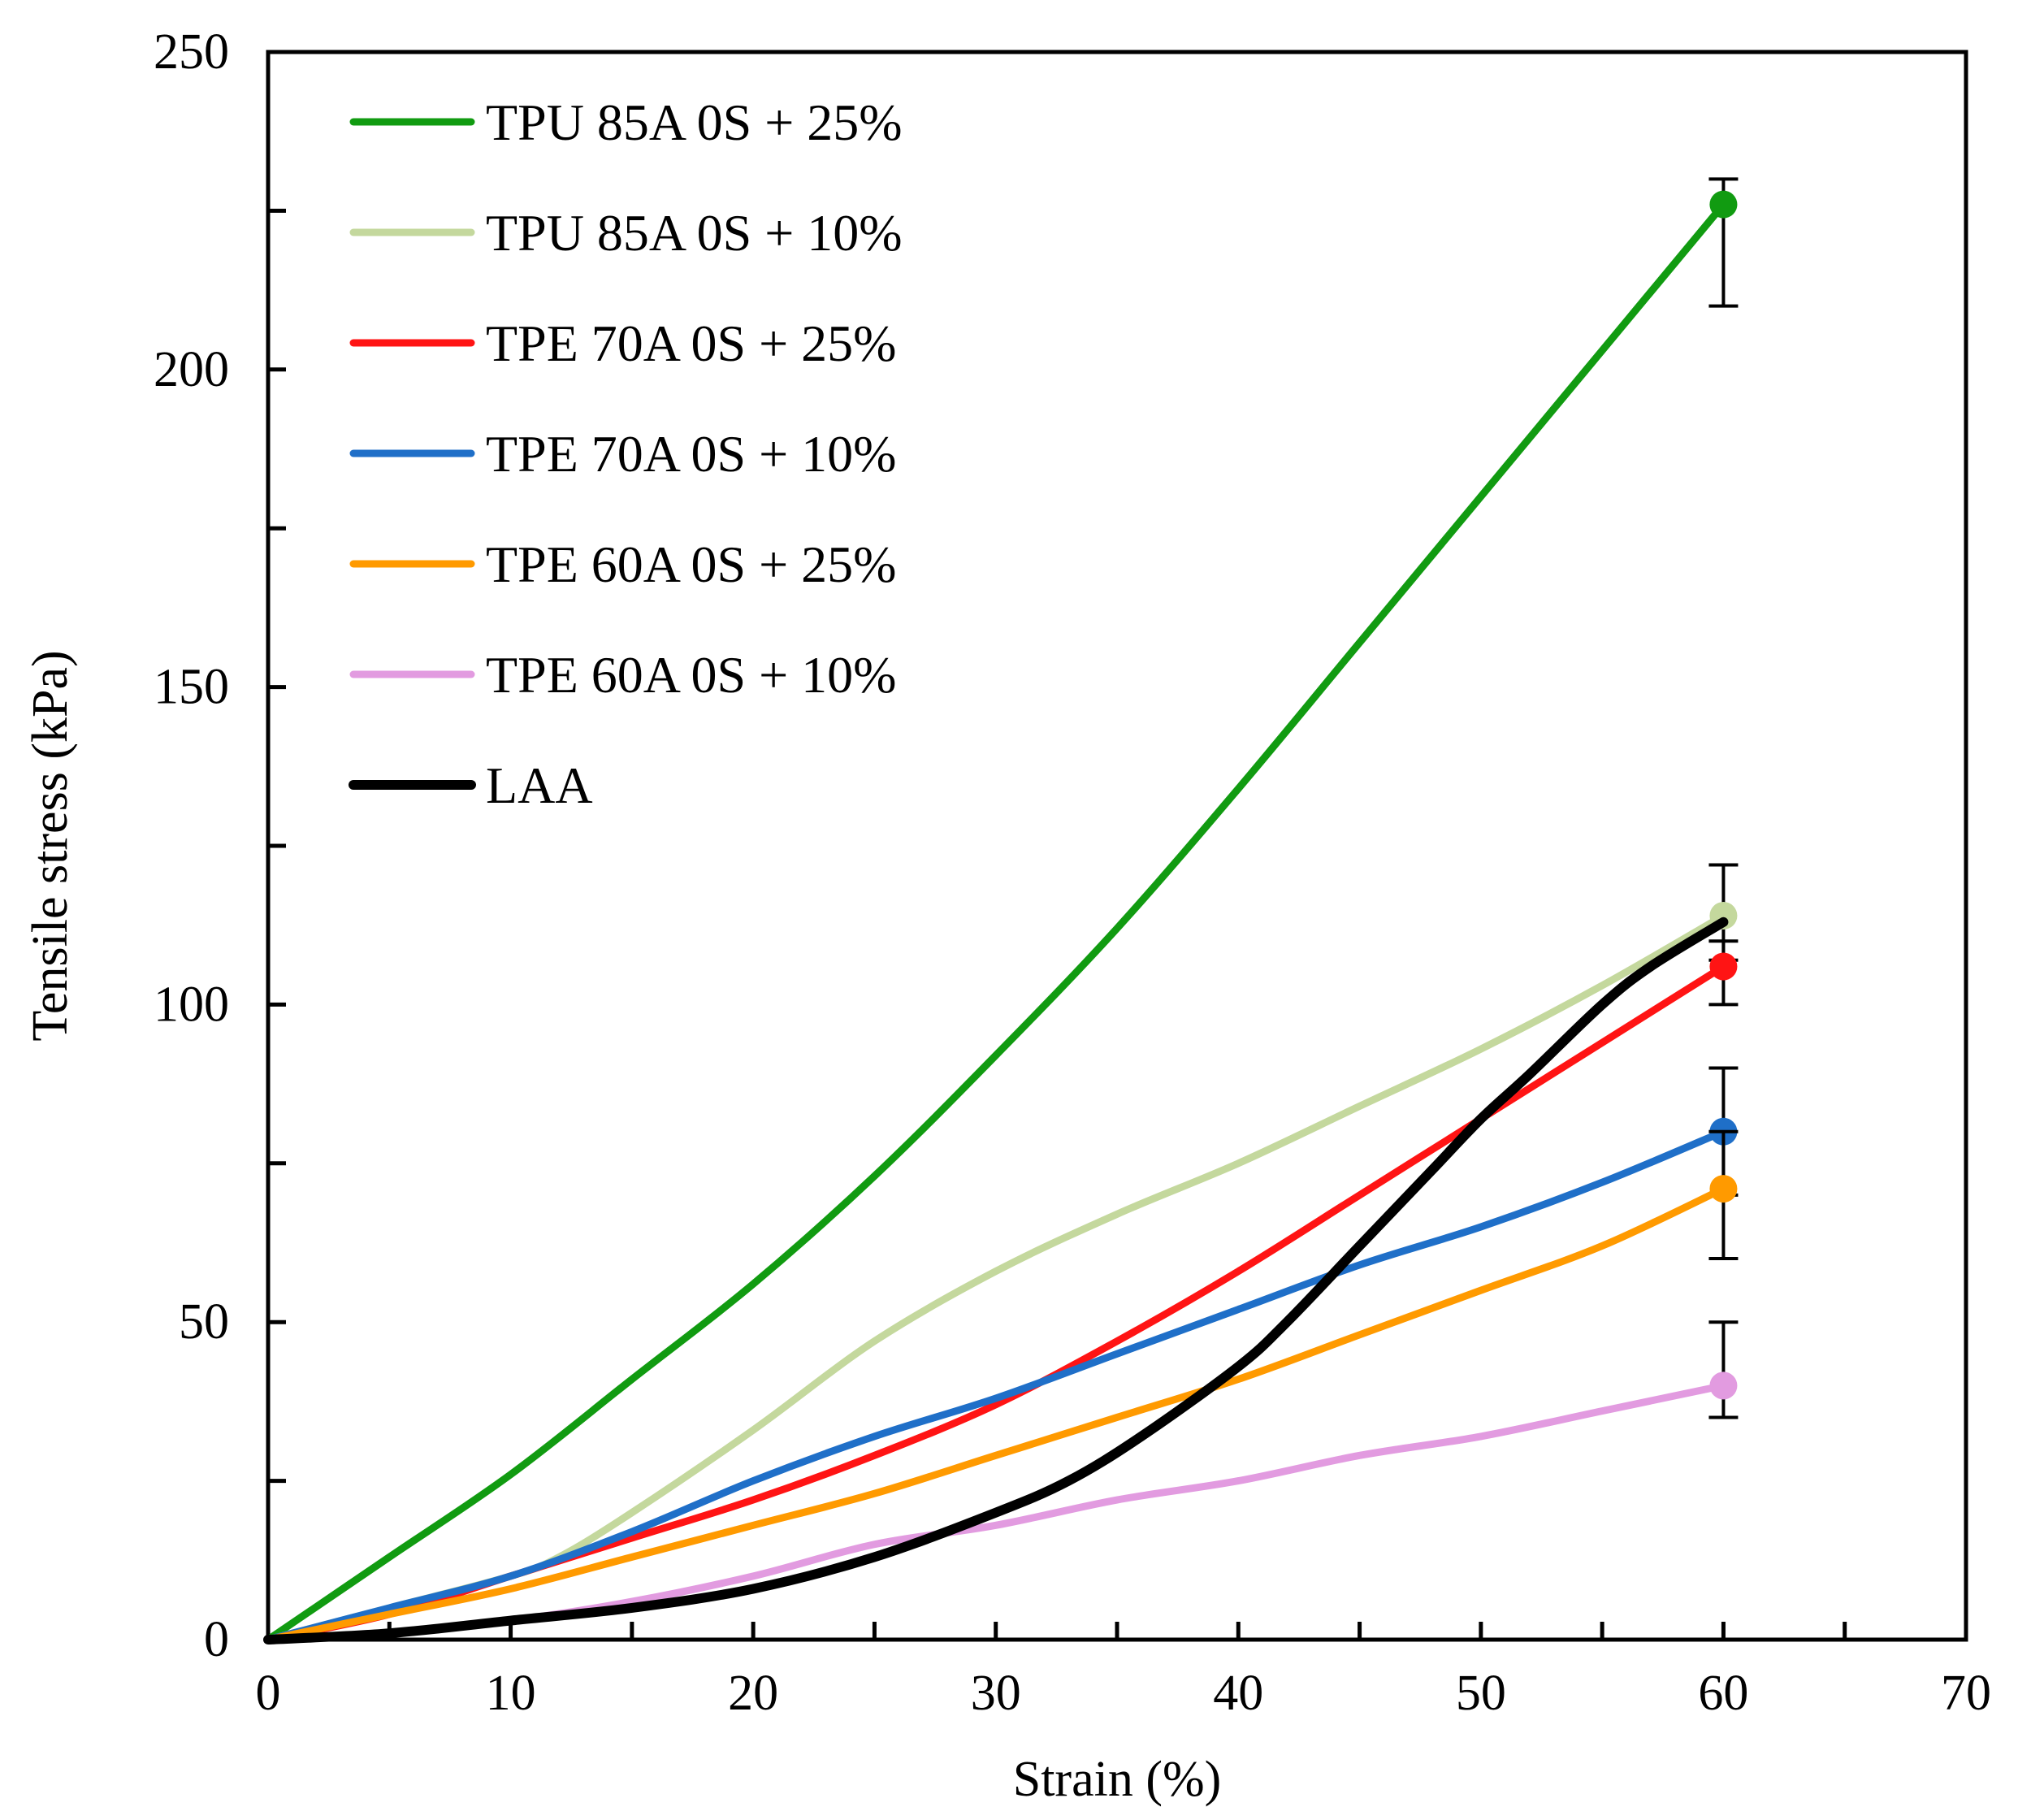 The width and height of the screenshot is (2018, 1820). Describe the element at coordinates (1118, 1779) in the screenshot. I see `x-axis-title: Strain (%)` at that location.